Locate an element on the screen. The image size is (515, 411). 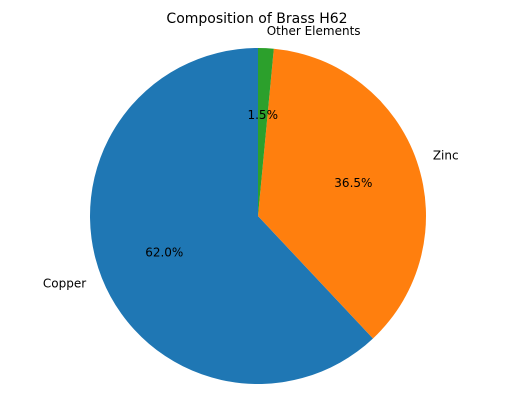
slice-label-copper: Copper is located at coordinates (64, 284).